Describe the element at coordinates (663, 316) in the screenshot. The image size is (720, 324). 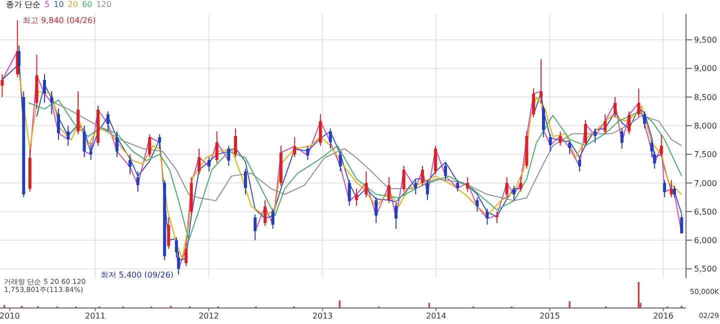
I see `x-tick-label: 2016` at that location.